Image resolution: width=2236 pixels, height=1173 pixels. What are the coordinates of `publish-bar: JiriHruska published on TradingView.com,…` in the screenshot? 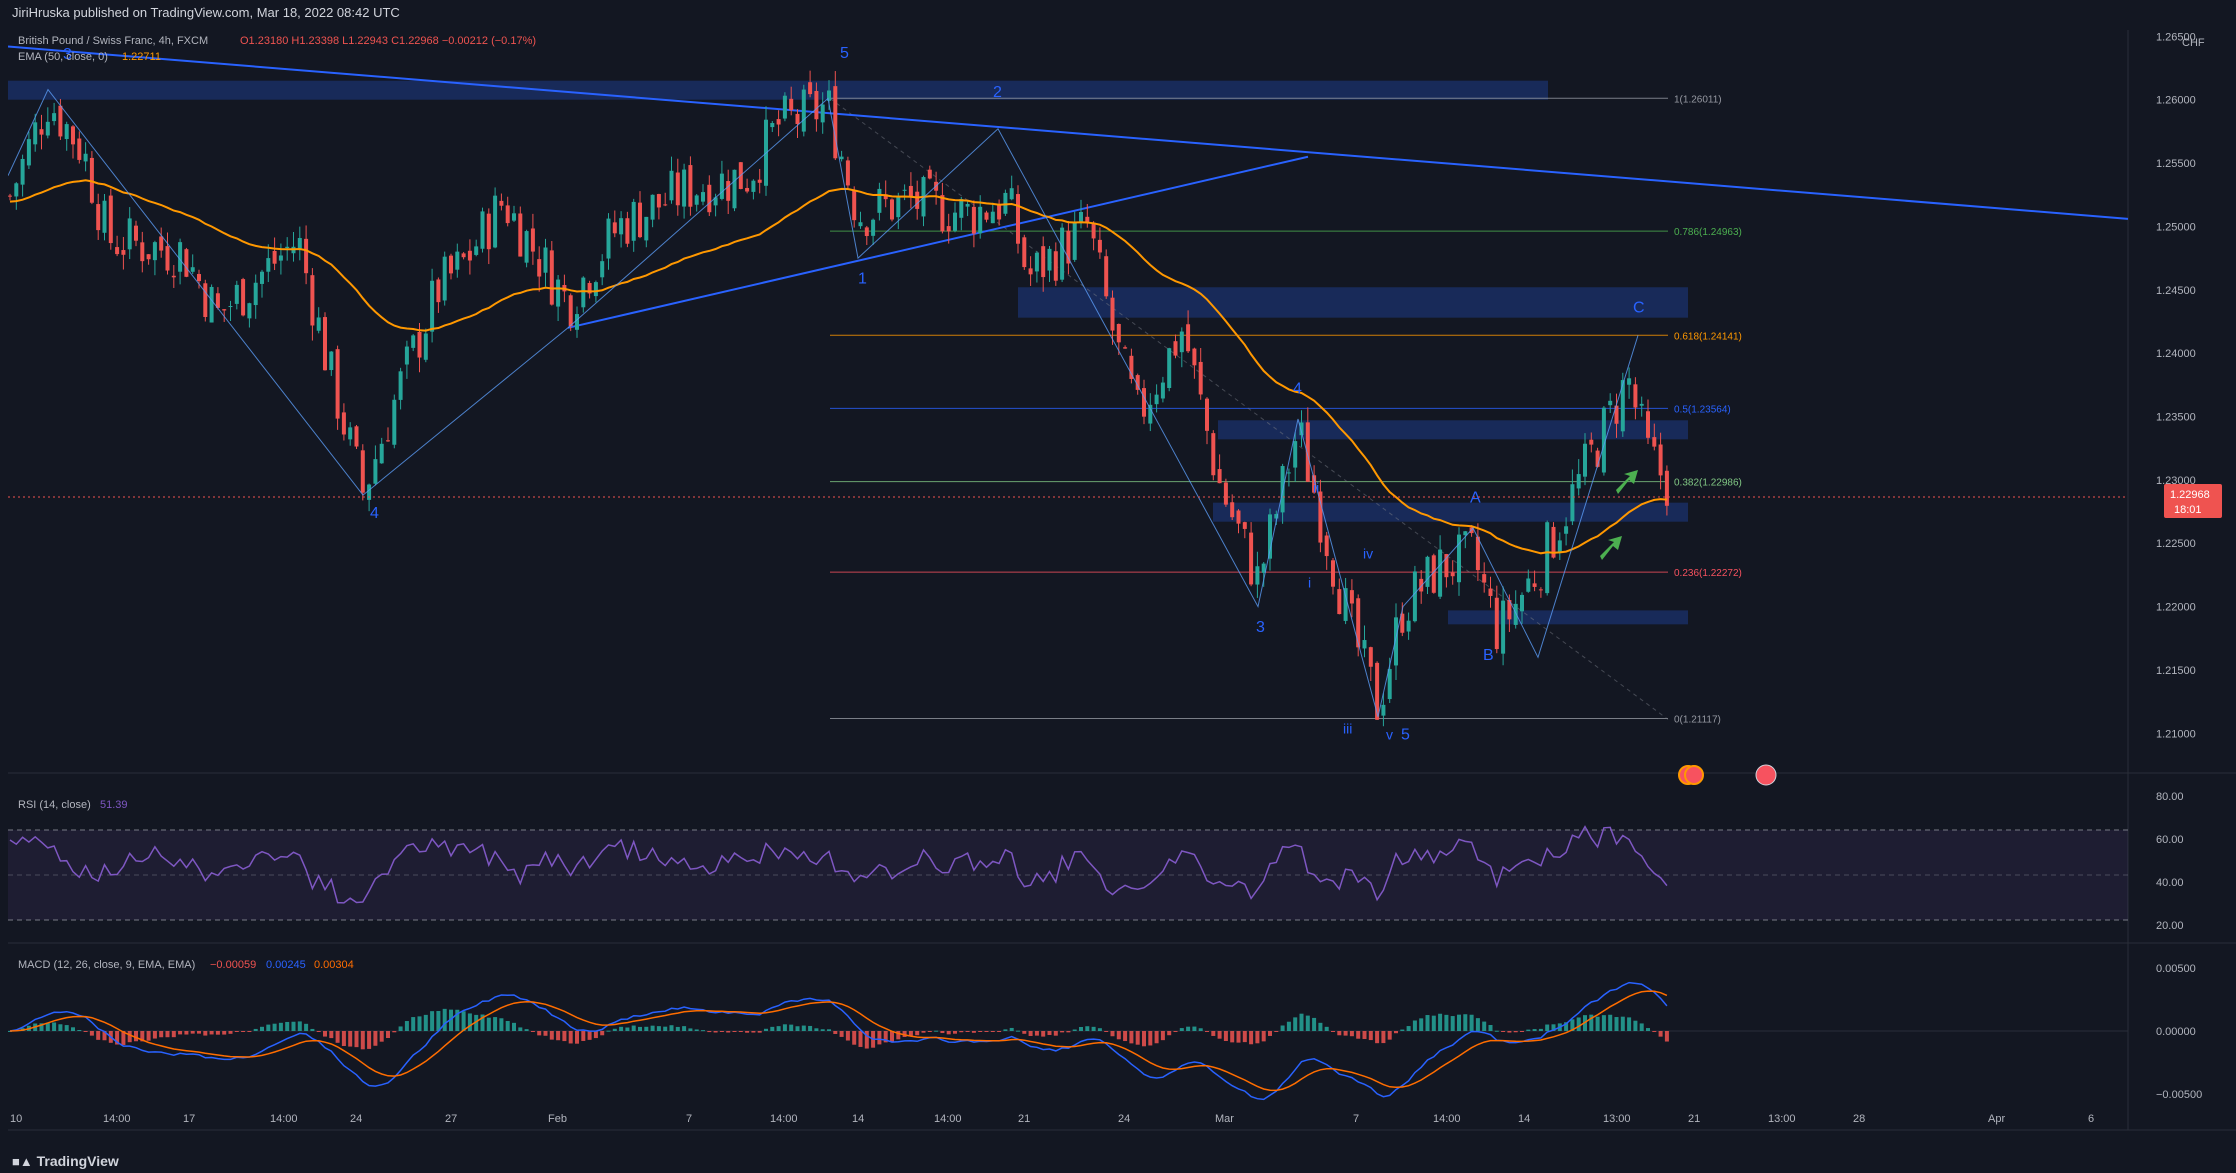 It's located at (1118, 12).